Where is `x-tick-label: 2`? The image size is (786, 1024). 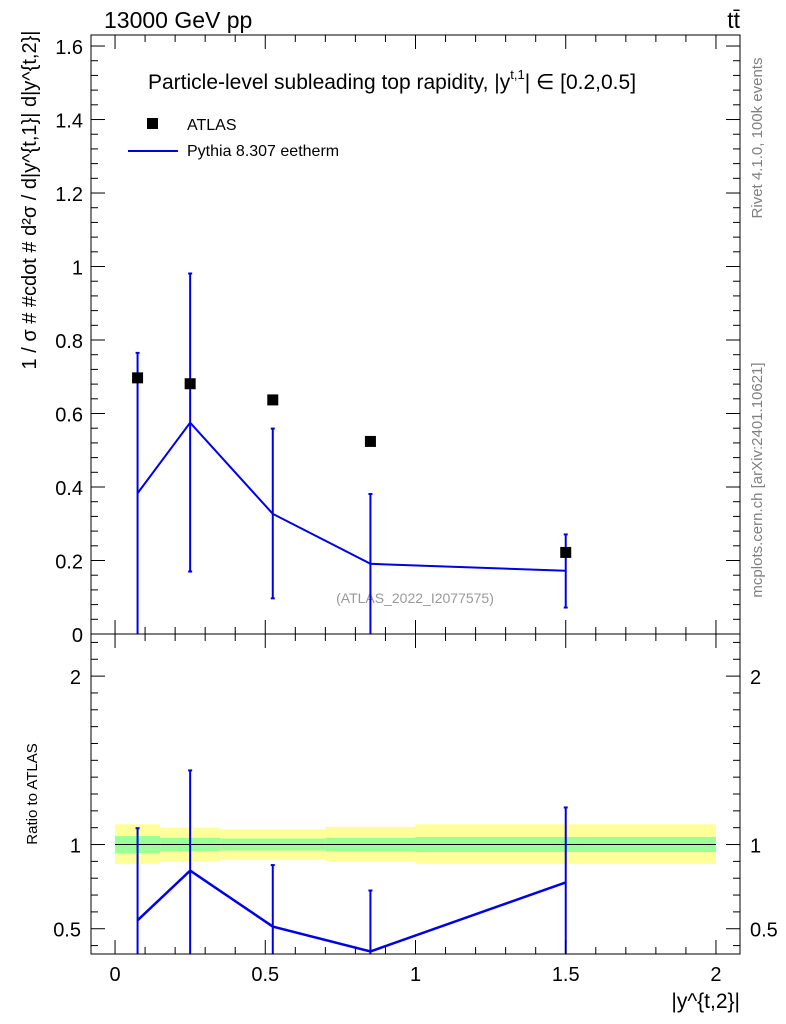
x-tick-label: 2 is located at coordinates (715, 975).